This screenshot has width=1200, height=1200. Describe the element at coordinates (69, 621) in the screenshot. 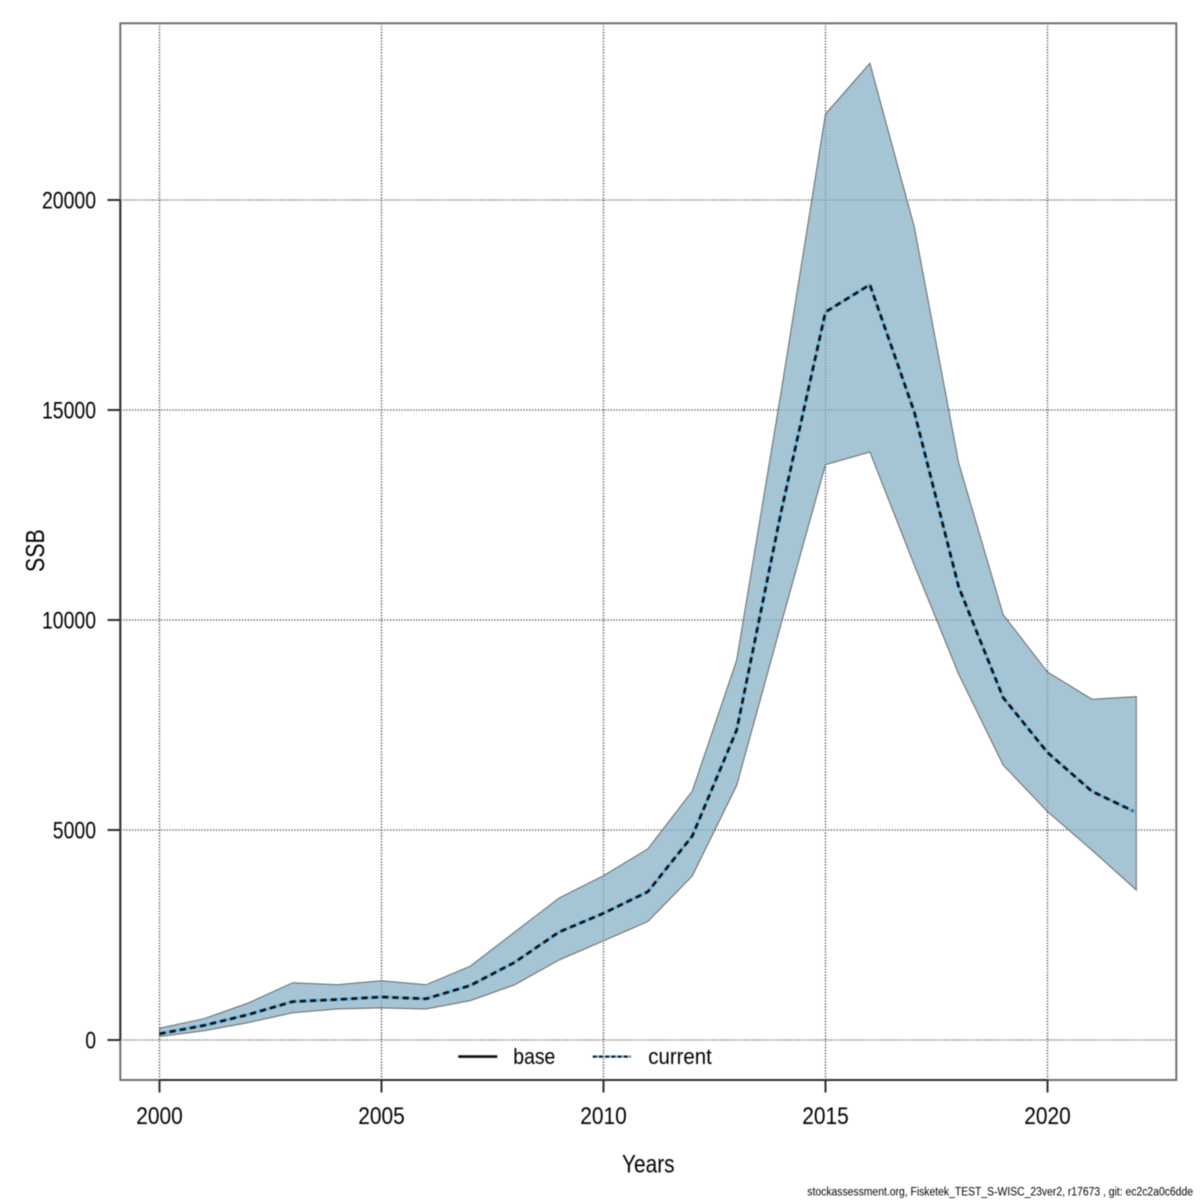

I see `svg-text: 10000` at that location.